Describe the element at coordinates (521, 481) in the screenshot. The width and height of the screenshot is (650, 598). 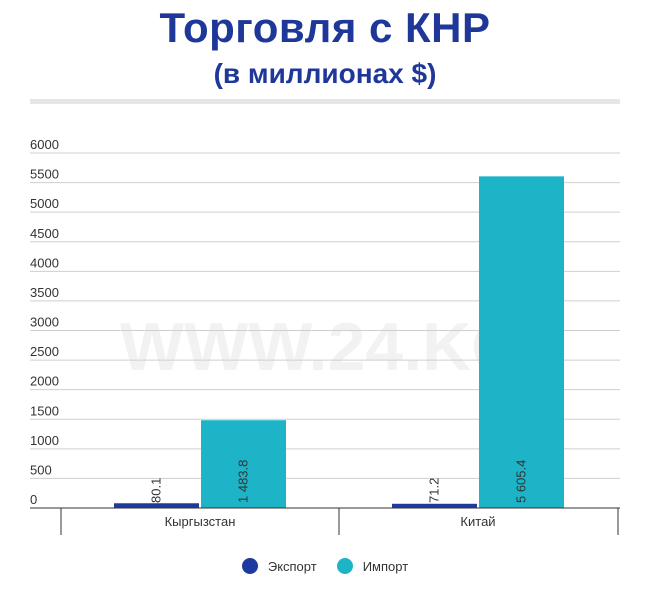
I see `data-label: 5 605.4` at that location.